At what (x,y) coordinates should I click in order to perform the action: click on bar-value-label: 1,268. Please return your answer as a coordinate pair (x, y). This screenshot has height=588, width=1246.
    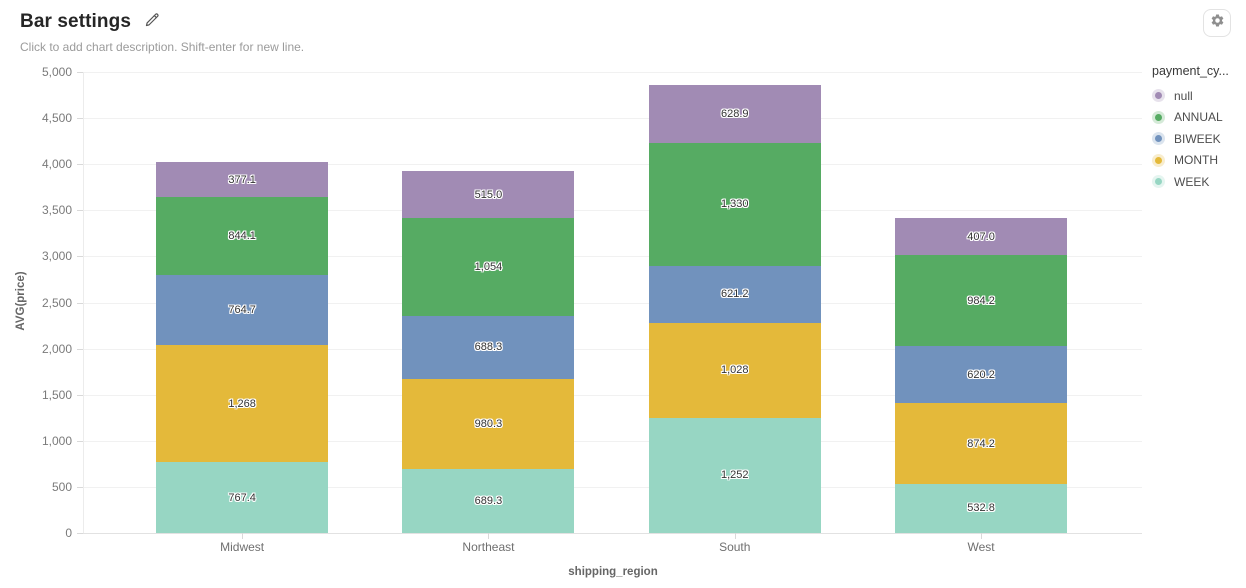
    Looking at the image, I should click on (242, 403).